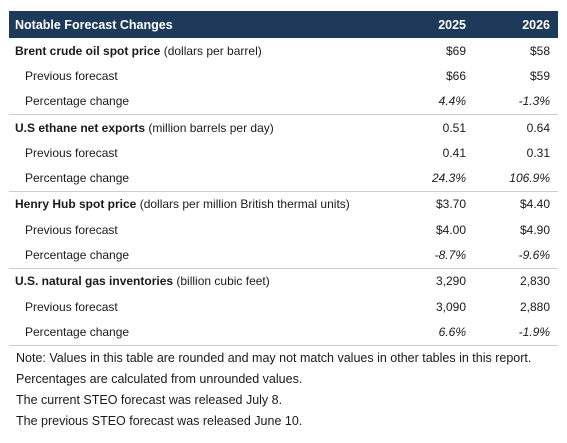  What do you see at coordinates (452, 331) in the screenshot?
I see `pct-2025: 6.6%` at bounding box center [452, 331].